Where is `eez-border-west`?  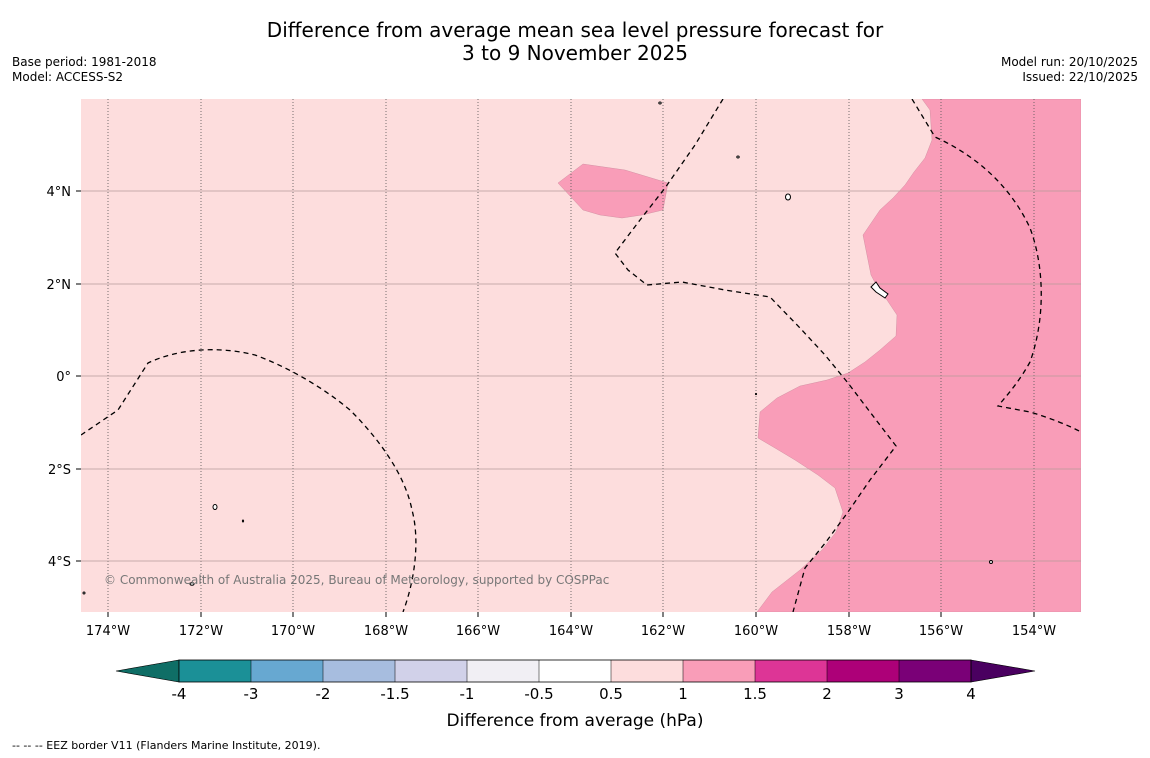
eez-border-west is located at coordinates (249, 480).